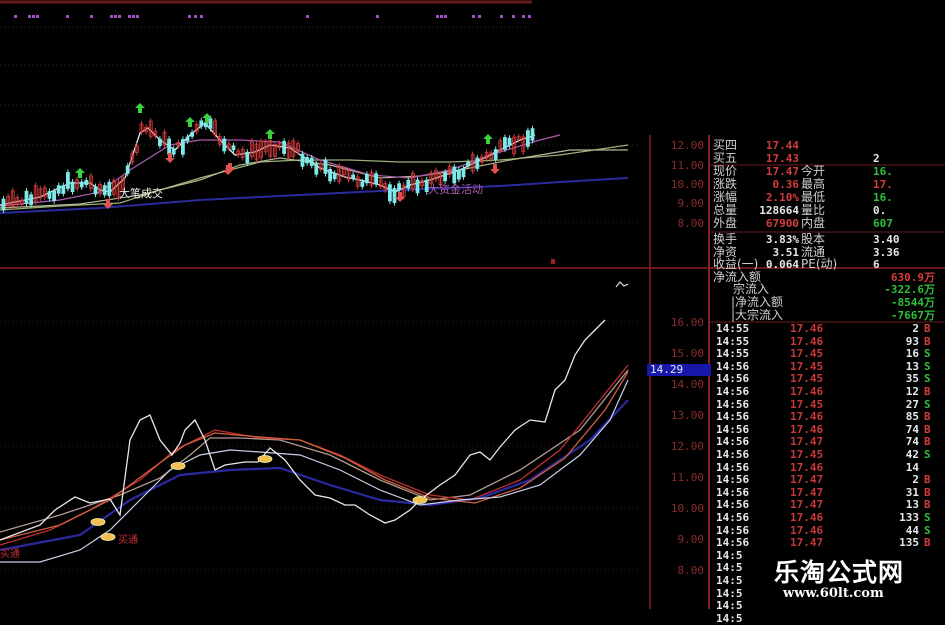 This screenshot has width=945, height=625. I want to click on quote-value-2: 3.36, so click(886, 252).